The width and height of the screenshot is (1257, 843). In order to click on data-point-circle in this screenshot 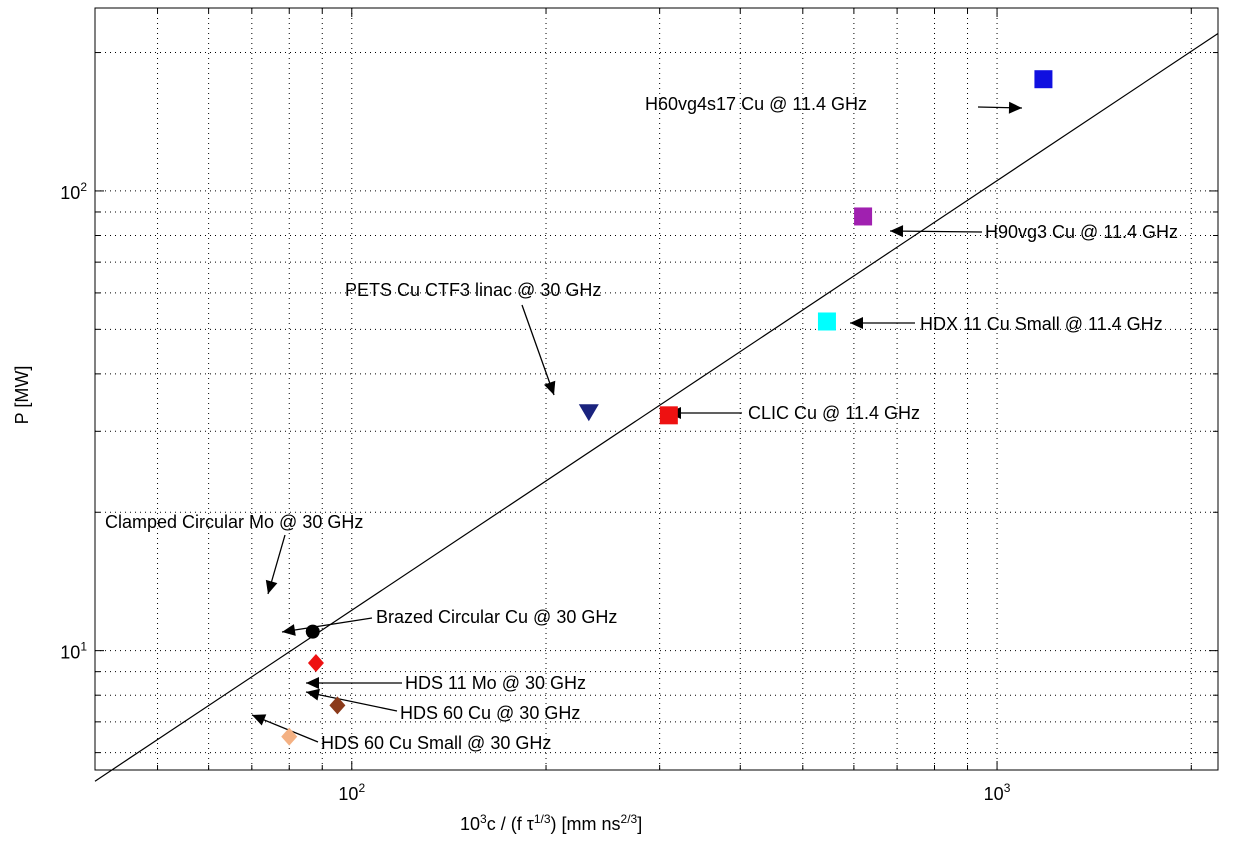, I will do `click(312, 631)`.